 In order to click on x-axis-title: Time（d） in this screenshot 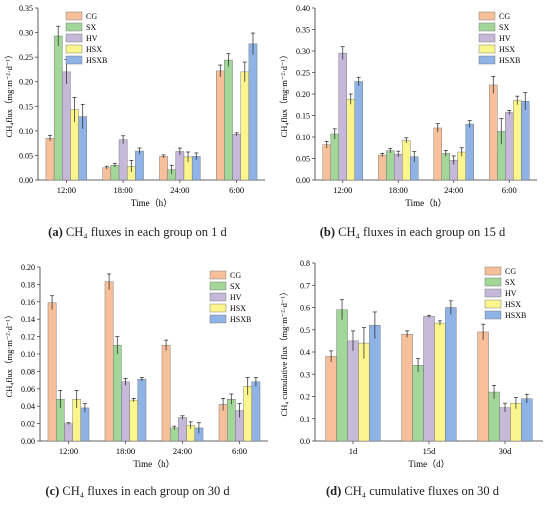, I will do `click(428, 464)`.